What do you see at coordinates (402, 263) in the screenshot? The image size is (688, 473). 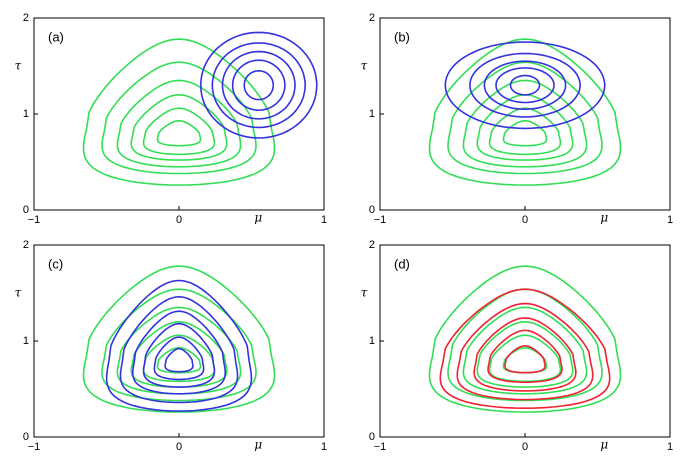 I see `panel-label: (d)` at bounding box center [402, 263].